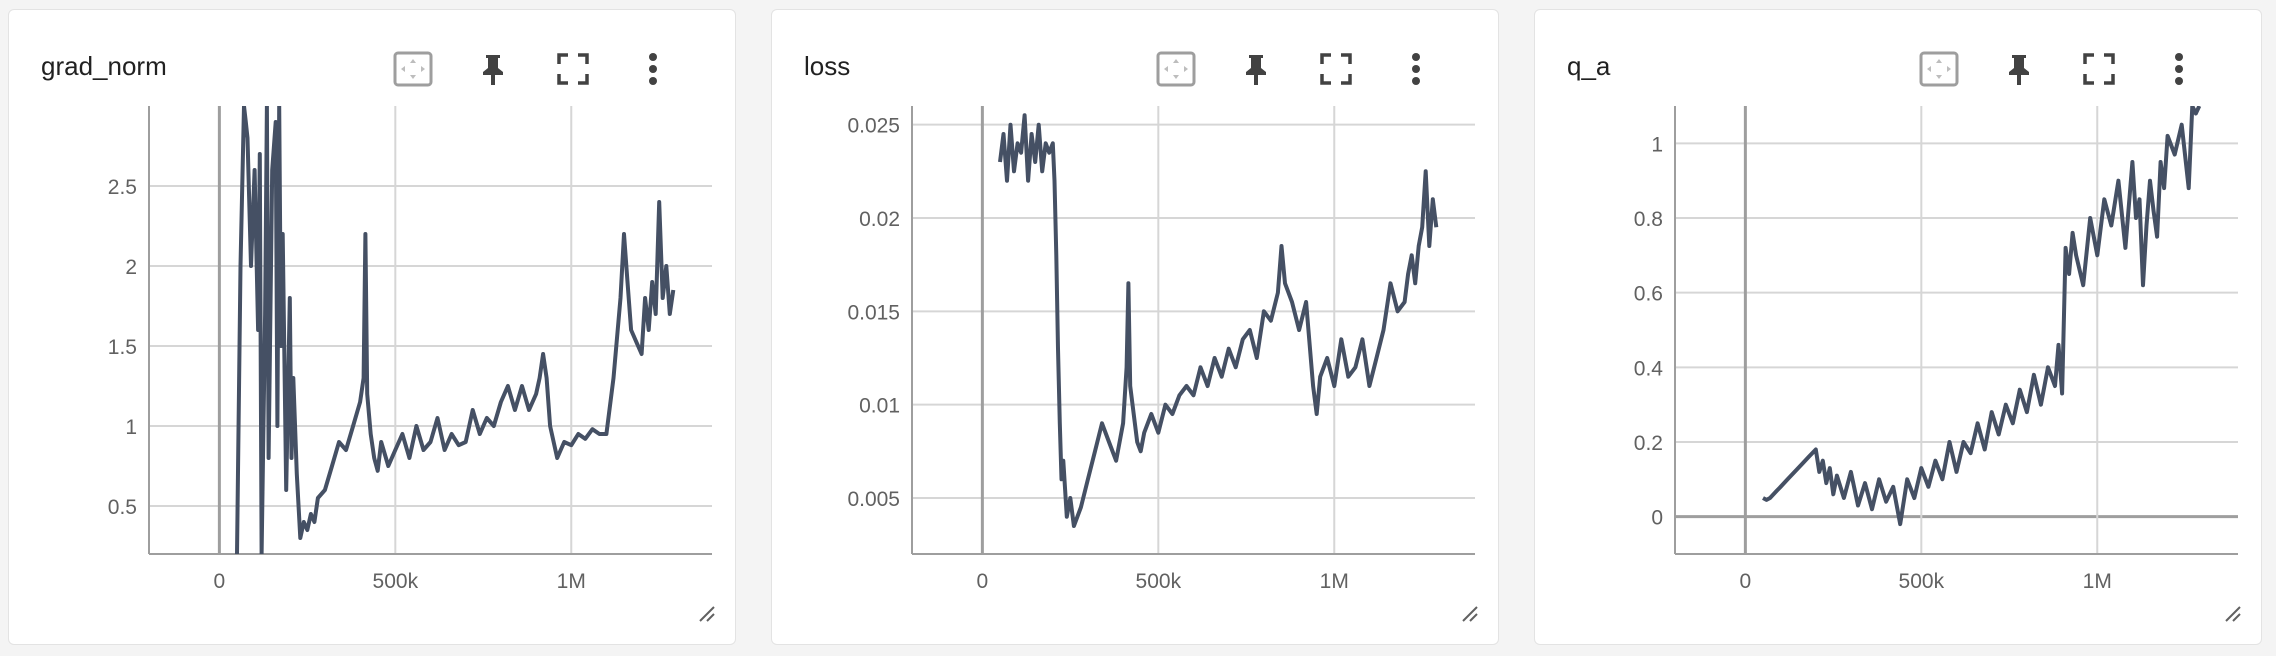 This screenshot has height=656, width=2276. Describe the element at coordinates (873, 312) in the screenshot. I see `y-tick-label: 0.015` at that location.